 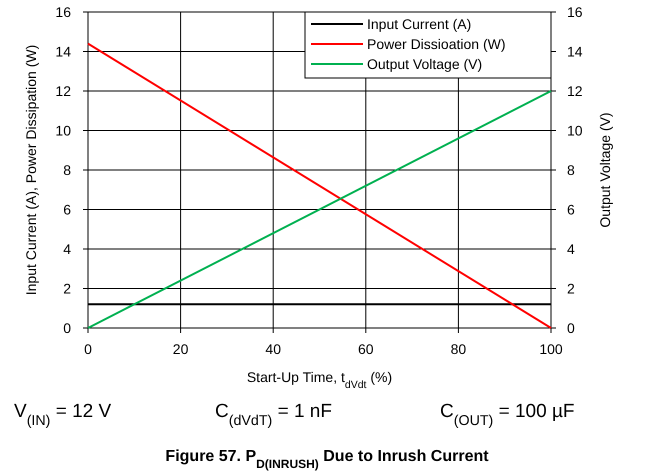 What do you see at coordinates (575, 12) in the screenshot?
I see `y2-tick-label: 16` at bounding box center [575, 12].